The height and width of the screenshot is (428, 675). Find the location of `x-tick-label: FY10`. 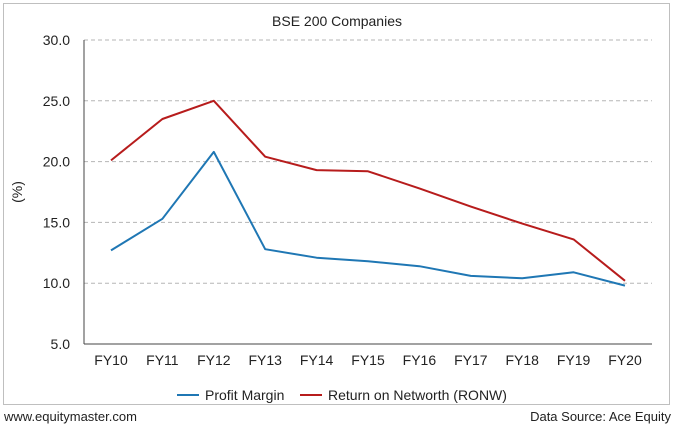

x-tick-label: FY10 is located at coordinates (111, 360).